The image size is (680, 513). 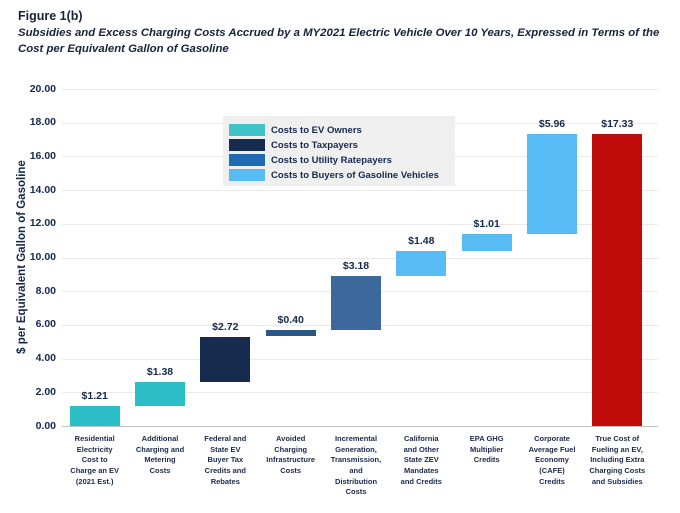 I want to click on y-tick-label: 14.00, so click(x=42, y=189).